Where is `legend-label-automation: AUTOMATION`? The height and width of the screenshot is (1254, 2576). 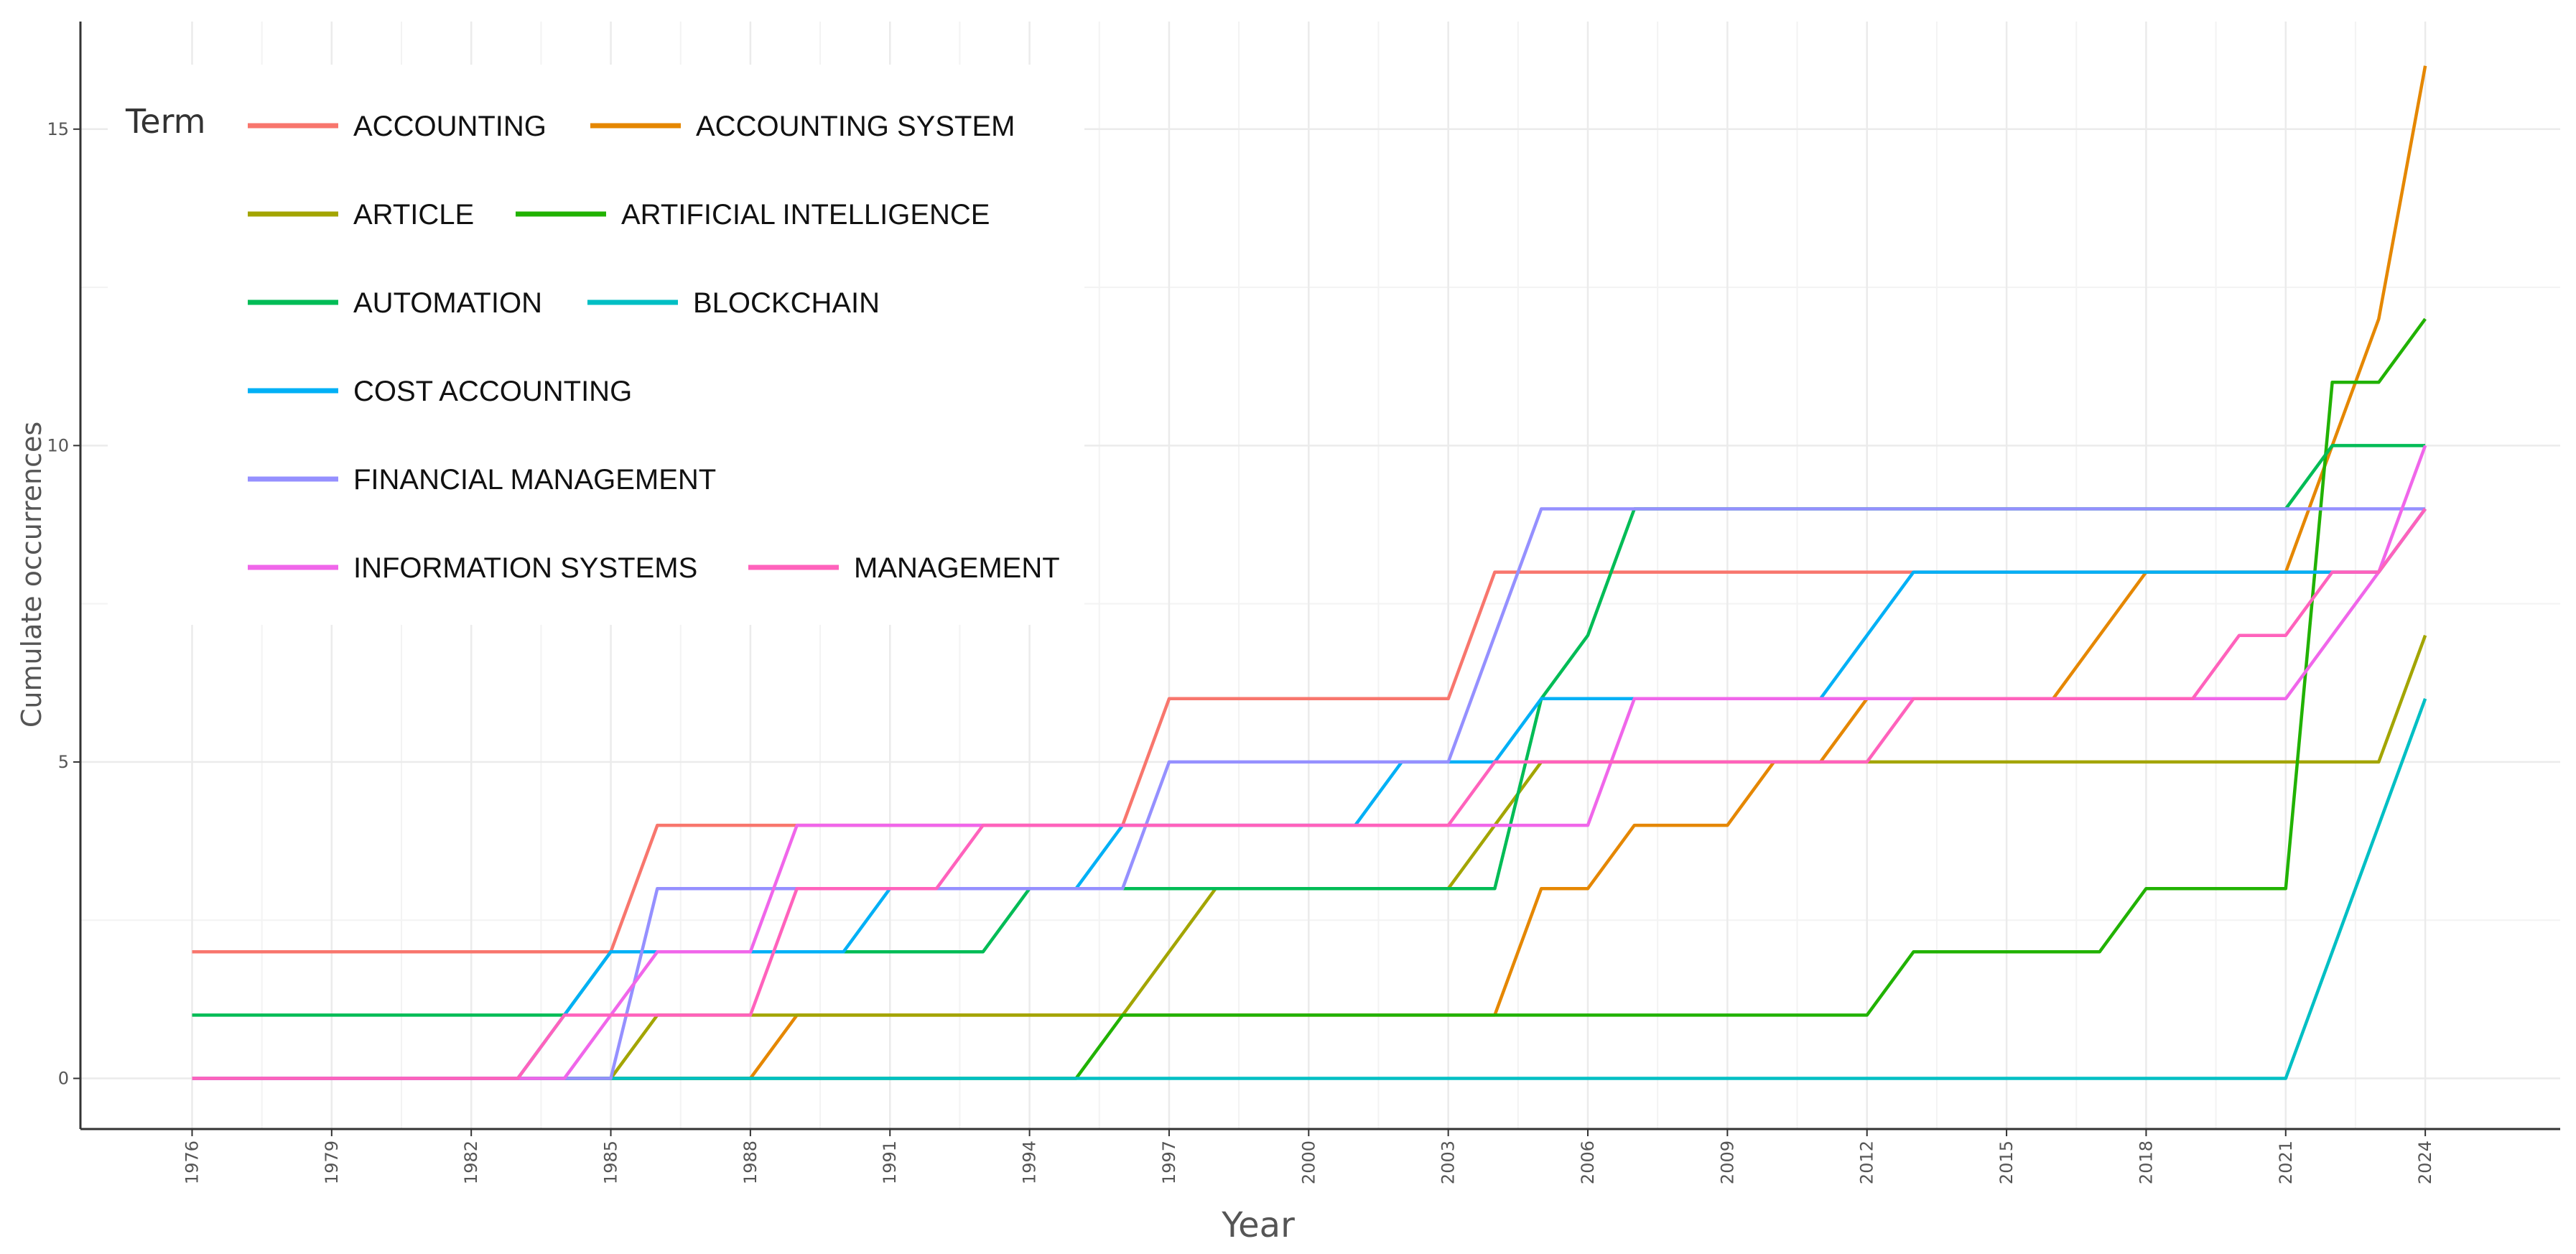 legend-label-automation: AUTOMATION is located at coordinates (447, 303).